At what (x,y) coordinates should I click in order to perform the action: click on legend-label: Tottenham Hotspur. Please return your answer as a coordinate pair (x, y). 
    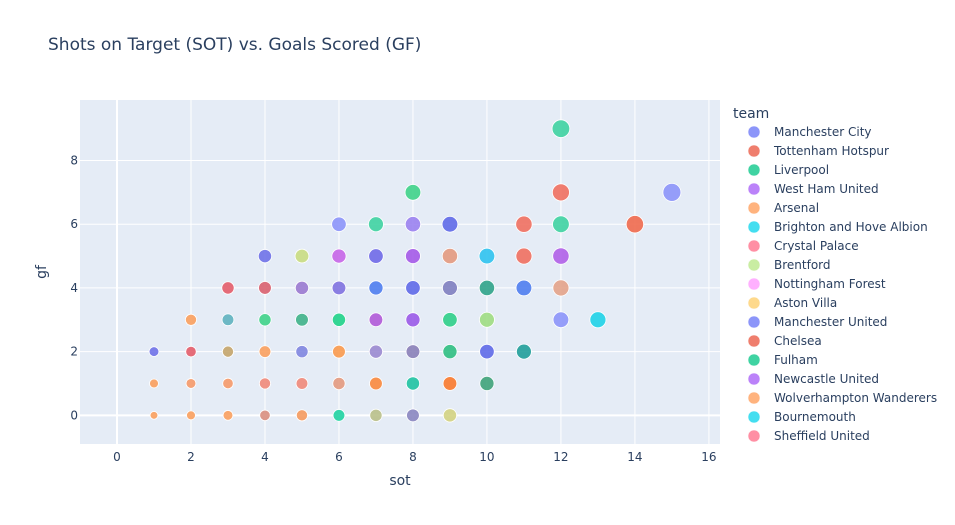
    Looking at the image, I should click on (831, 151).